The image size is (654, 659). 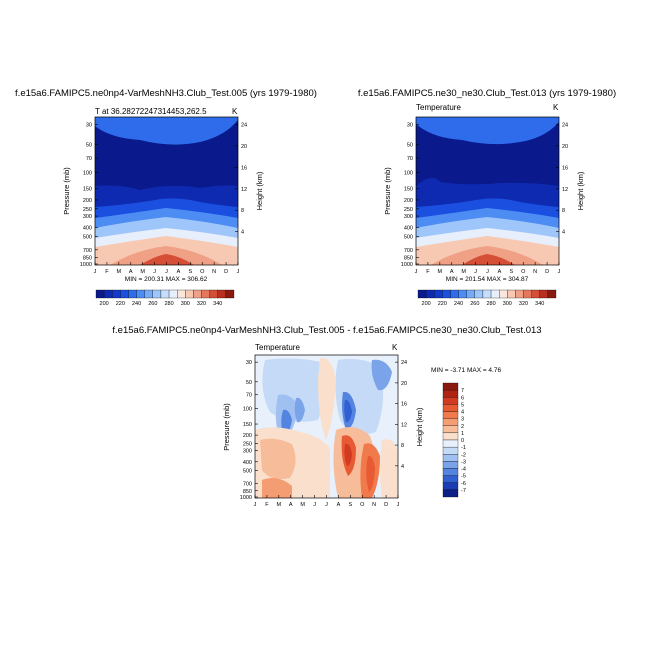 I want to click on blob-red-lower-core, so click(x=278, y=458).